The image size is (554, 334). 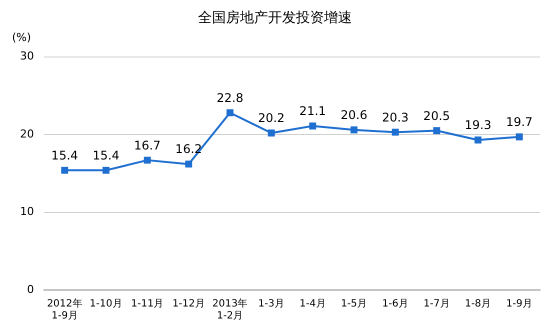 I want to click on y-tick-label: 0, so click(x=30, y=289).